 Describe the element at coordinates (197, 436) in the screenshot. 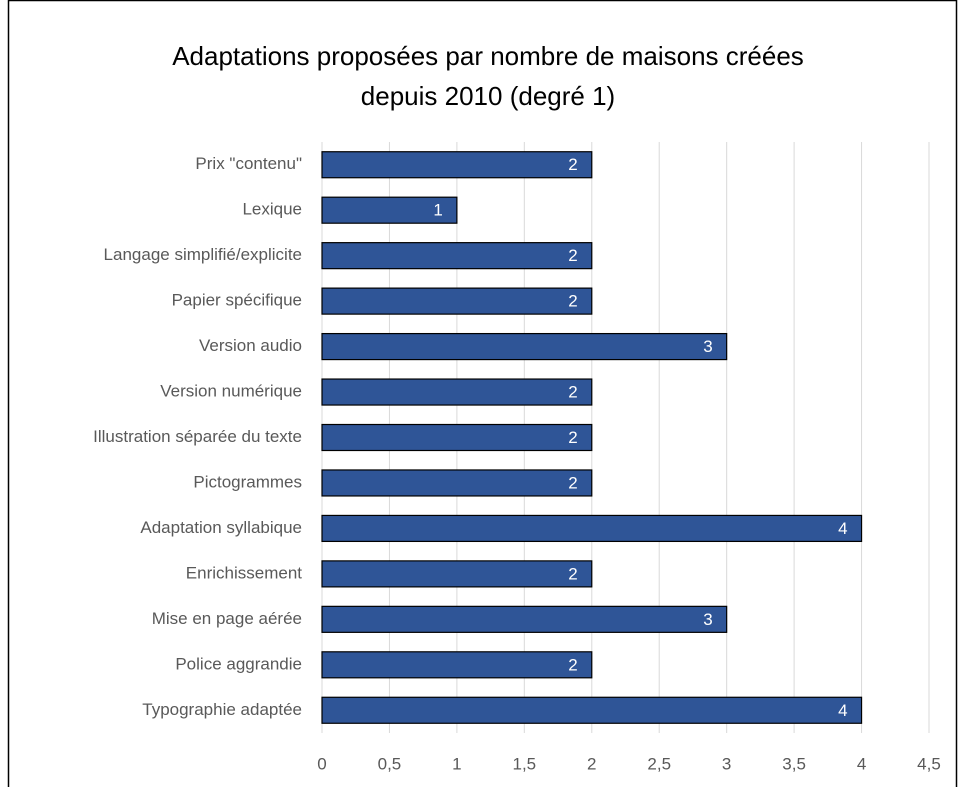

I see `y-tick-label: Illustration séparée du texte` at that location.